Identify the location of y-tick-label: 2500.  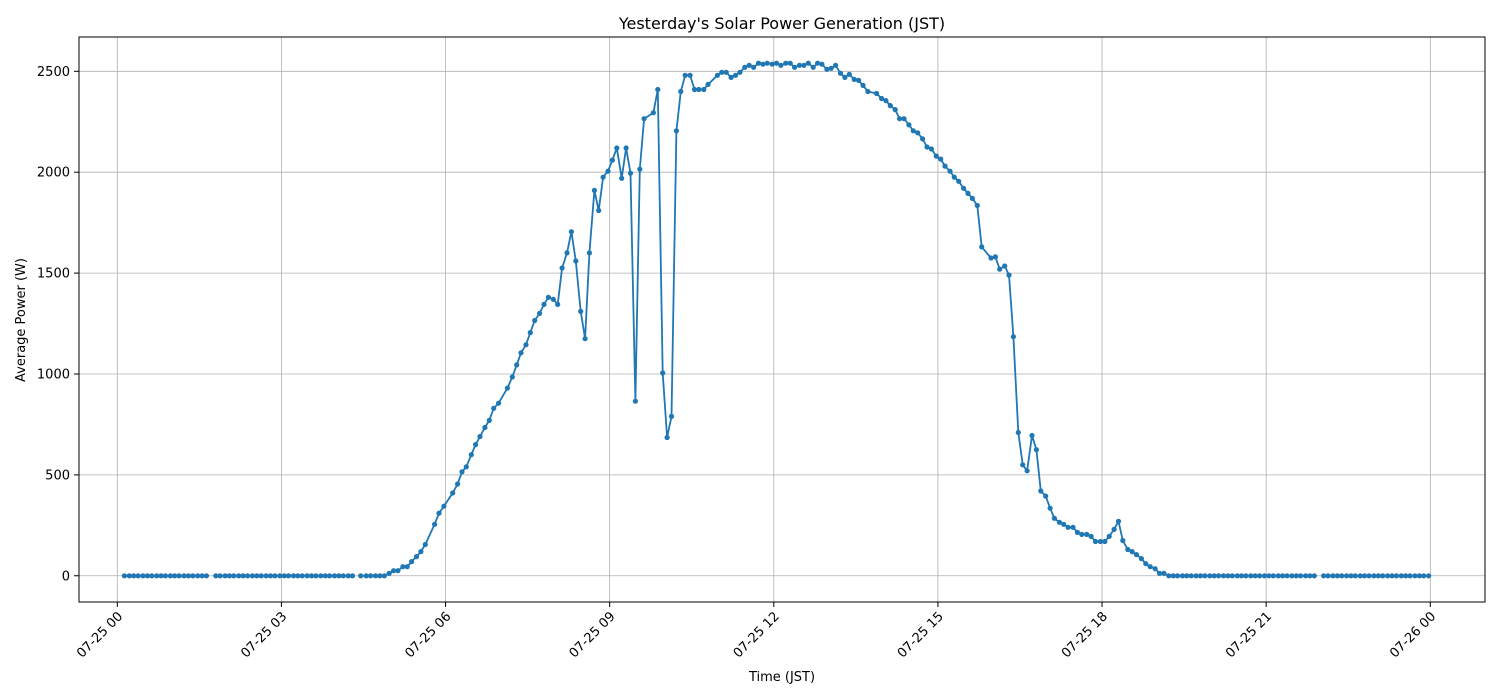
(53, 72).